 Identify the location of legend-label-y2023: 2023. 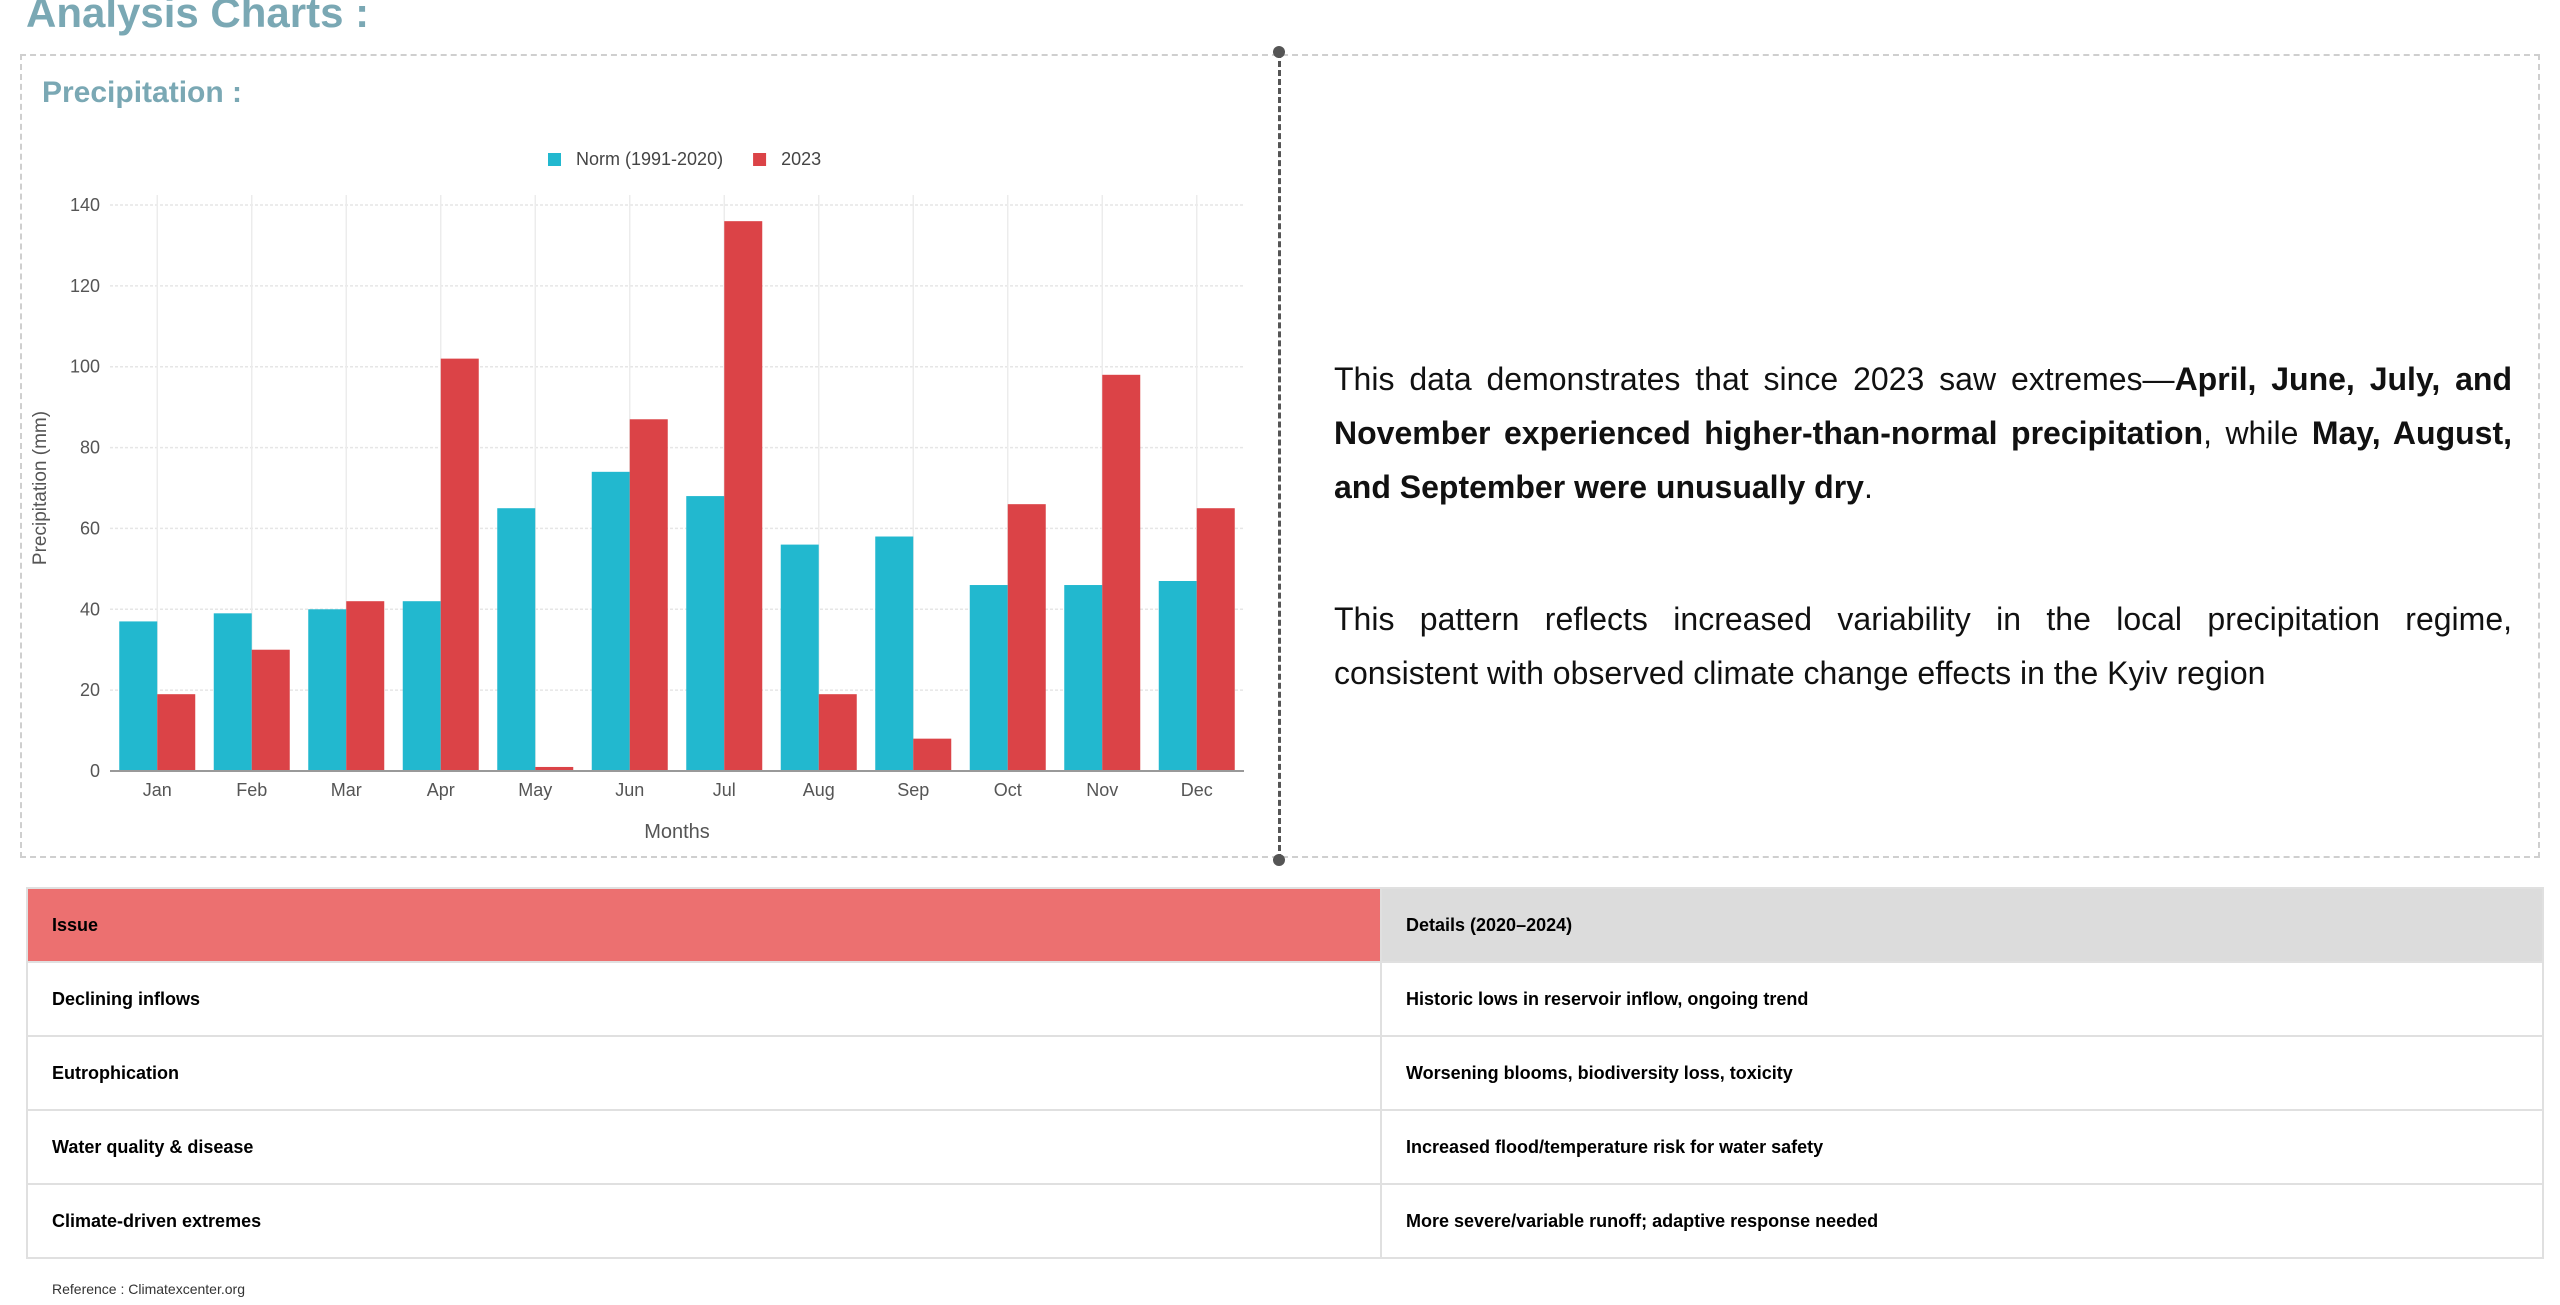
(801, 159).